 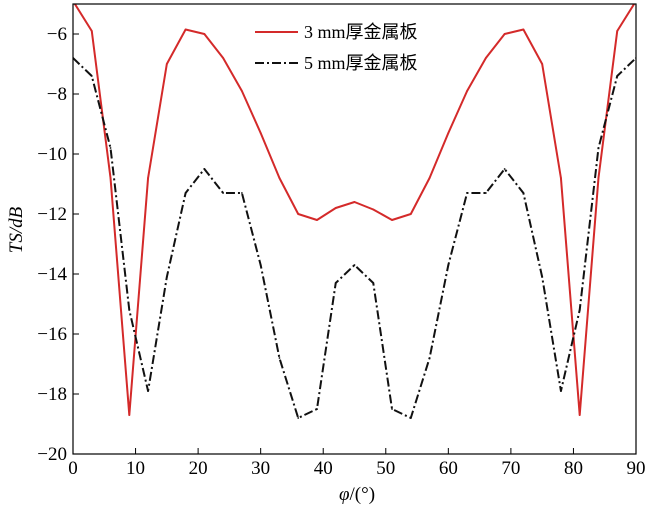 What do you see at coordinates (52, 454) in the screenshot?
I see `y-tick-label: −20` at bounding box center [52, 454].